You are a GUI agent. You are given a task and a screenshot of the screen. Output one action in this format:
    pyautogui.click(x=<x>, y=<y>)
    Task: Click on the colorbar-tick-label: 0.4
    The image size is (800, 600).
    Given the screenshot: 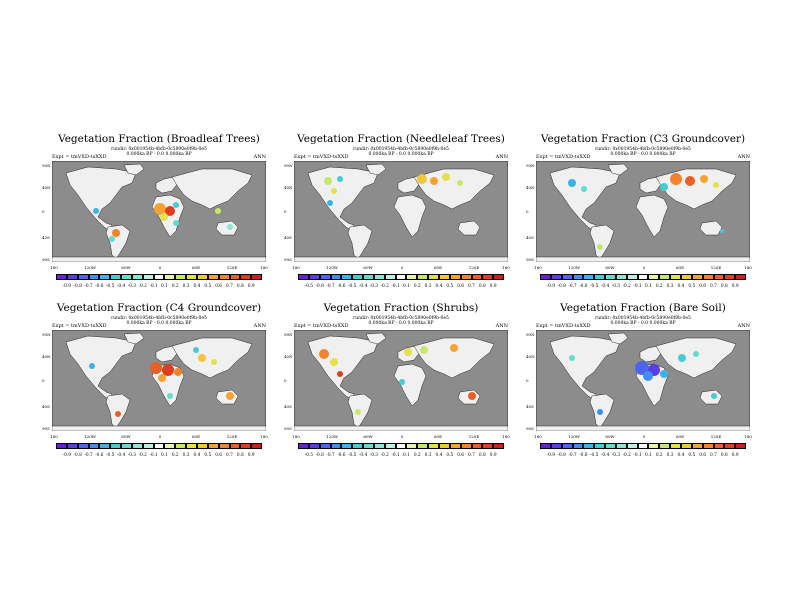 What is the action you would take?
    pyautogui.click(x=197, y=286)
    